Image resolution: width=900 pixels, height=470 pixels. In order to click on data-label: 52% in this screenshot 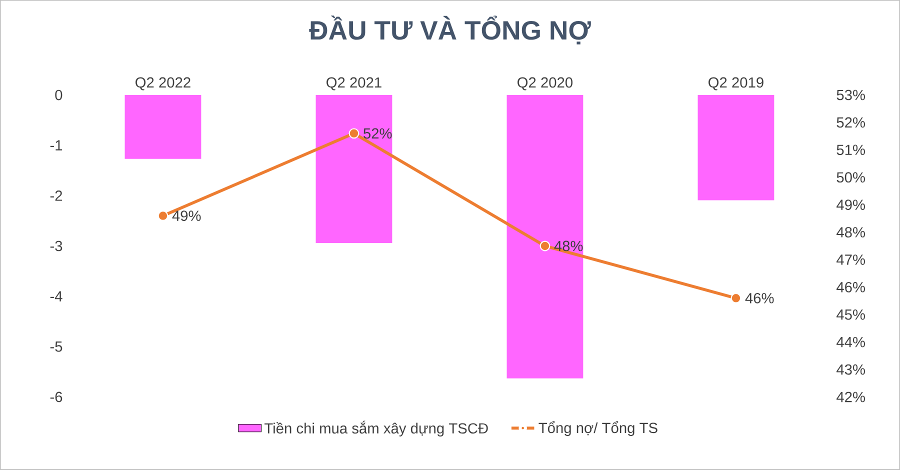, I will do `click(378, 133)`.